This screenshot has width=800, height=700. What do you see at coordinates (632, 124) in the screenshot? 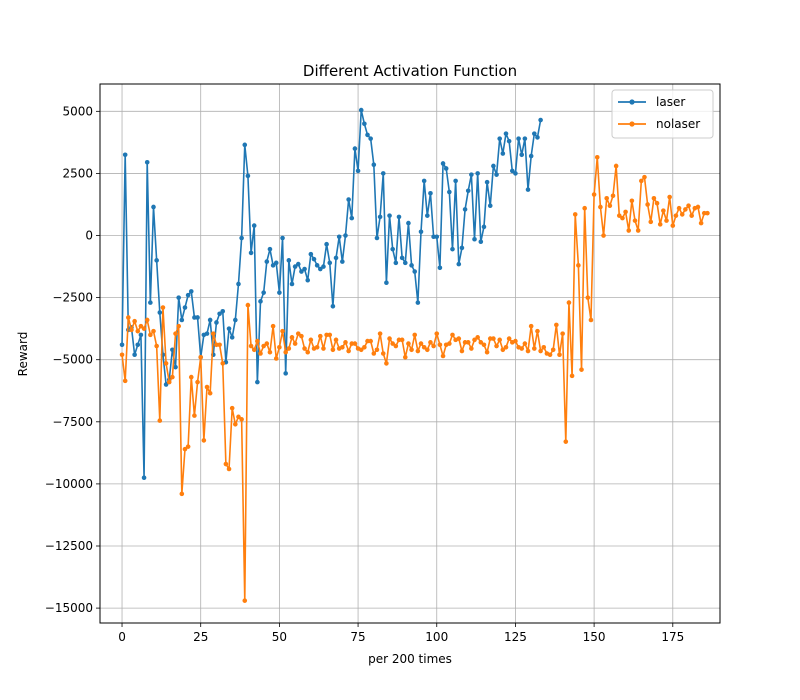
I see `legend-marker-nolaser` at bounding box center [632, 124].